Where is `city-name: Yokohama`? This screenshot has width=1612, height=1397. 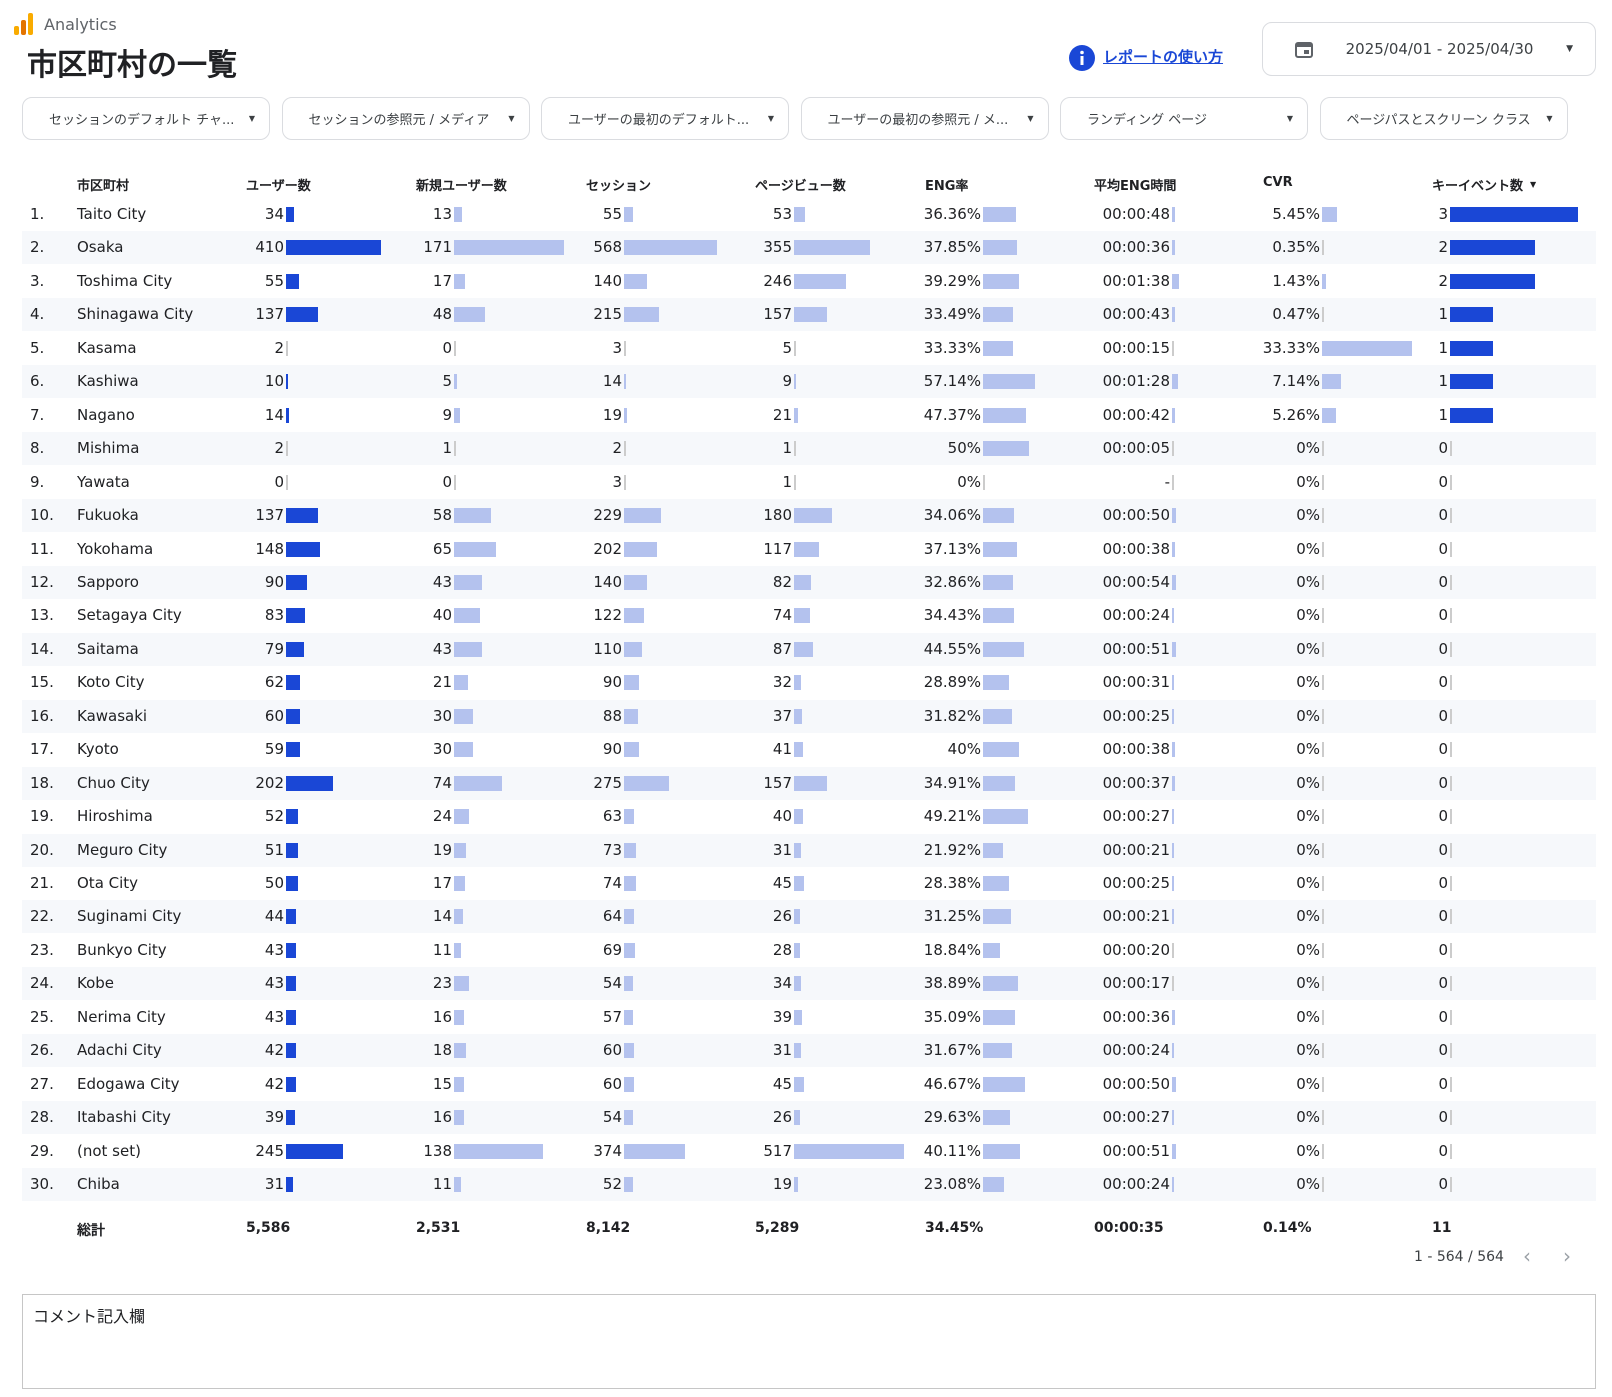 city-name: Yokohama is located at coordinates (115, 548).